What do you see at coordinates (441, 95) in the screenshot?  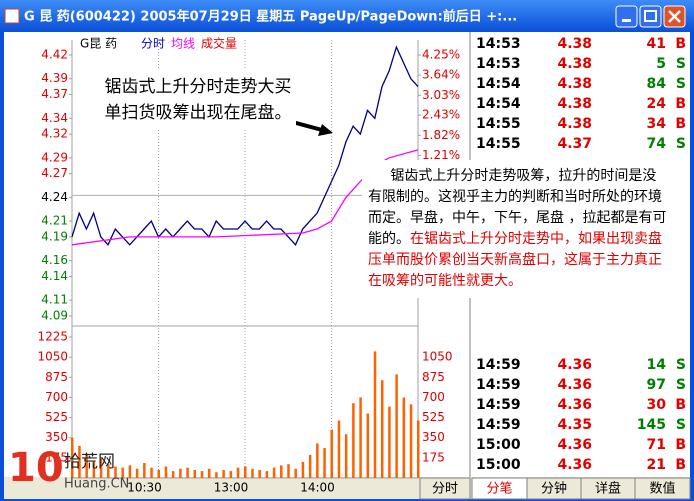 I see `y2-tick-label: 3.03%` at bounding box center [441, 95].